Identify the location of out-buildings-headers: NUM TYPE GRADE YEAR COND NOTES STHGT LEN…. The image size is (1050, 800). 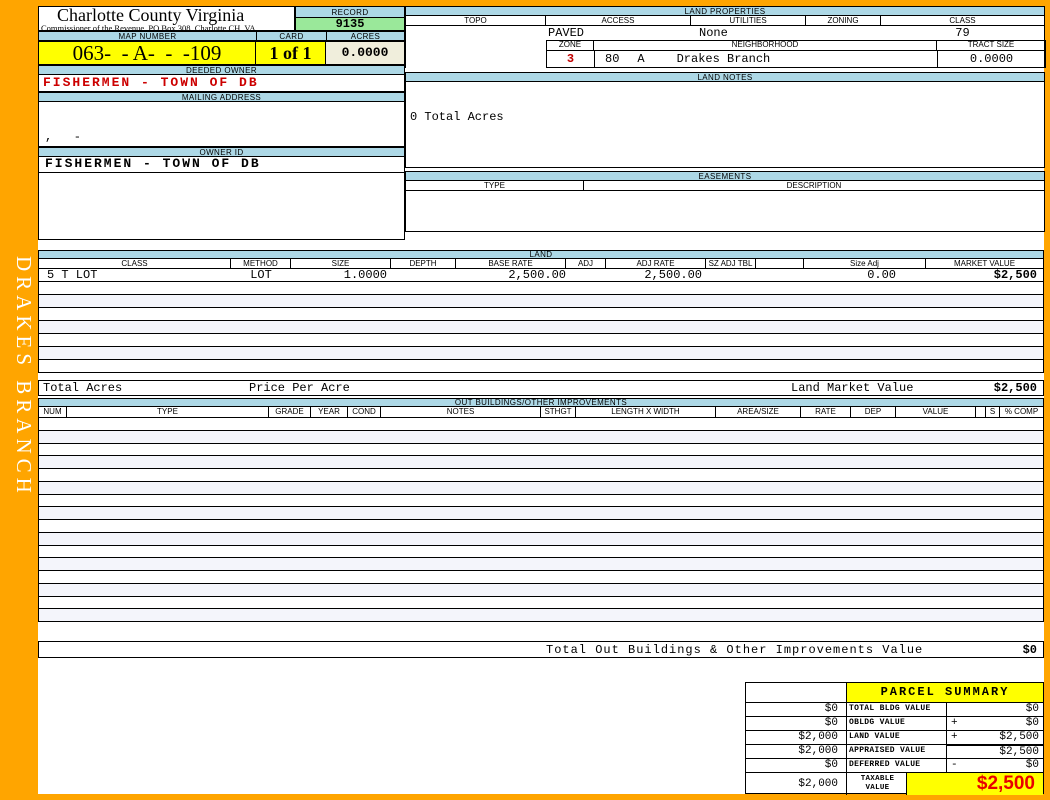
(541, 412).